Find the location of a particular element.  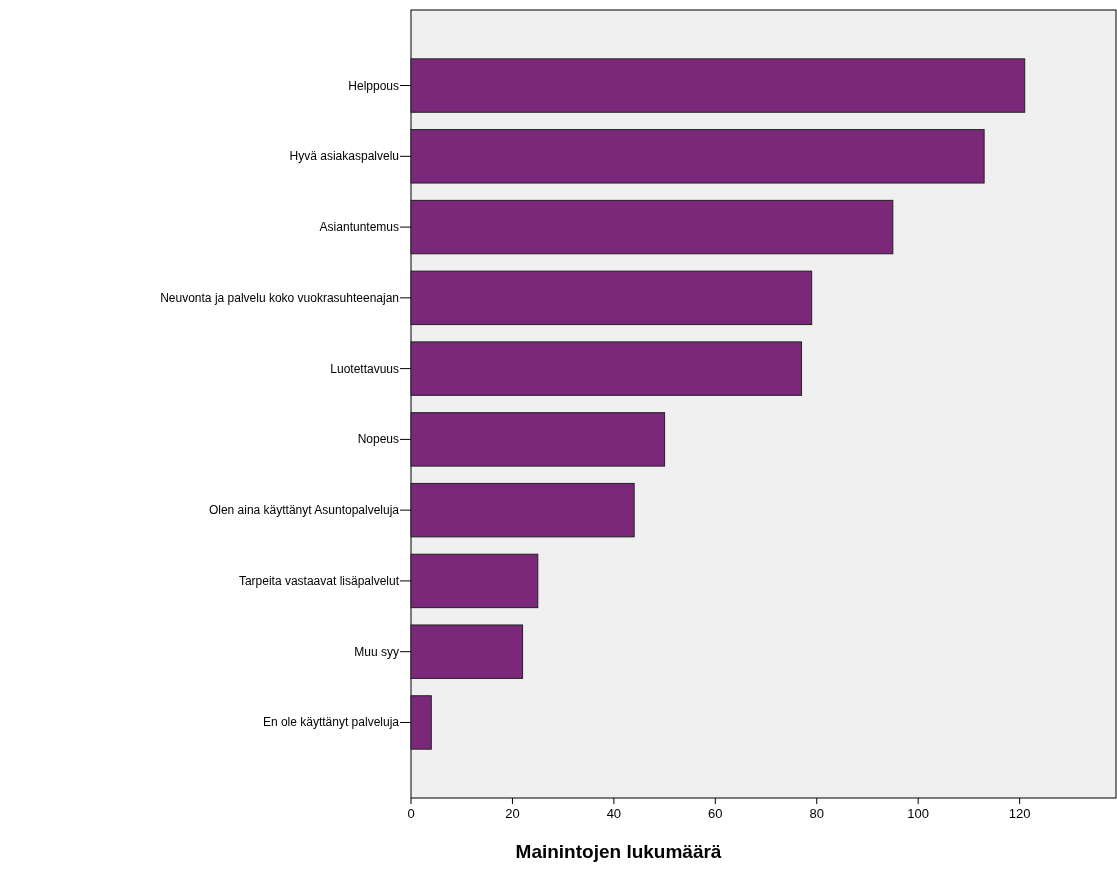

y-tick-label: Luotettavuus is located at coordinates (364, 368).